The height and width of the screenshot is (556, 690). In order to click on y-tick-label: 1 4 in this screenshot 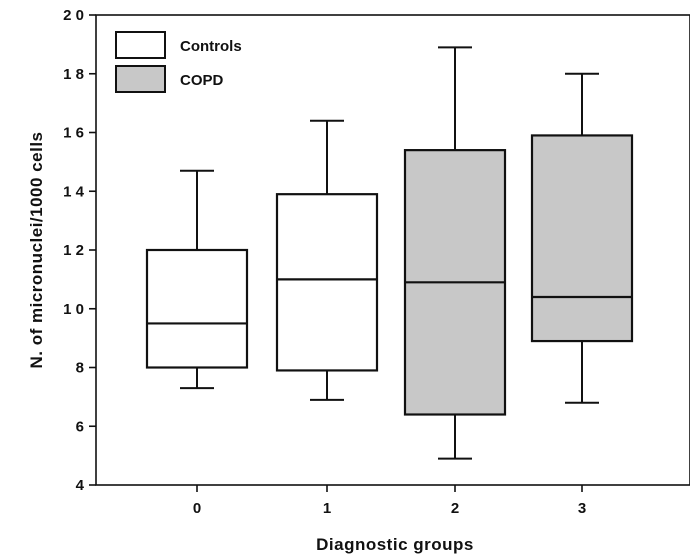, I will do `click(74, 191)`.